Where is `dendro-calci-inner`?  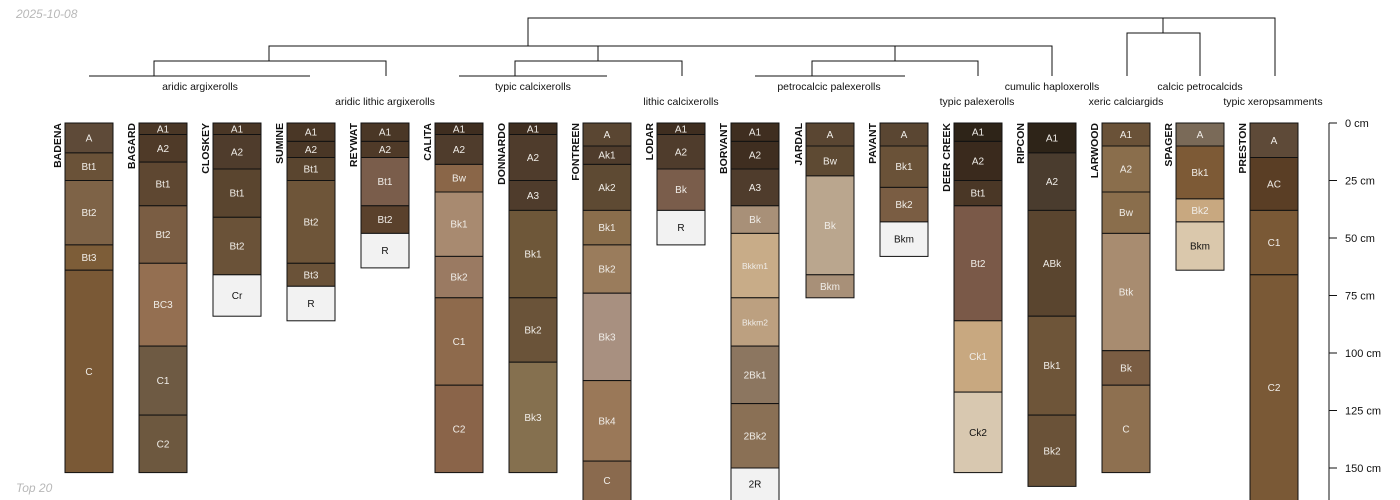 dendro-calci-inner is located at coordinates (598, 68).